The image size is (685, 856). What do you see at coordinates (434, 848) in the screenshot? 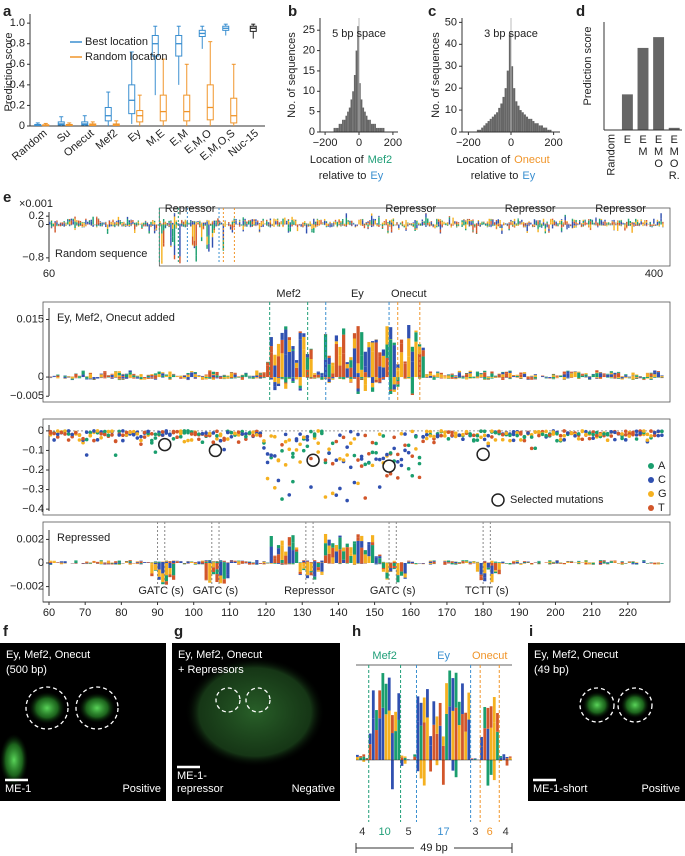
I see `span-label-bg` at bounding box center [434, 848].